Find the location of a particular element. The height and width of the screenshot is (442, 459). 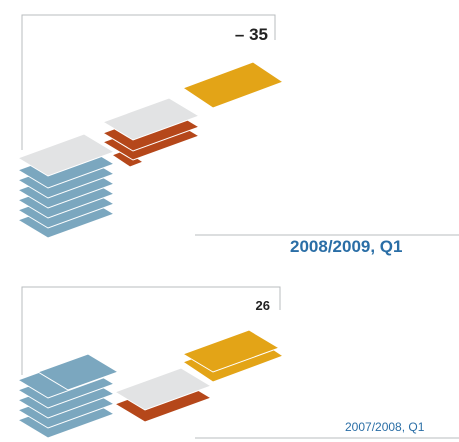

sheet is located at coordinates (233, 85).